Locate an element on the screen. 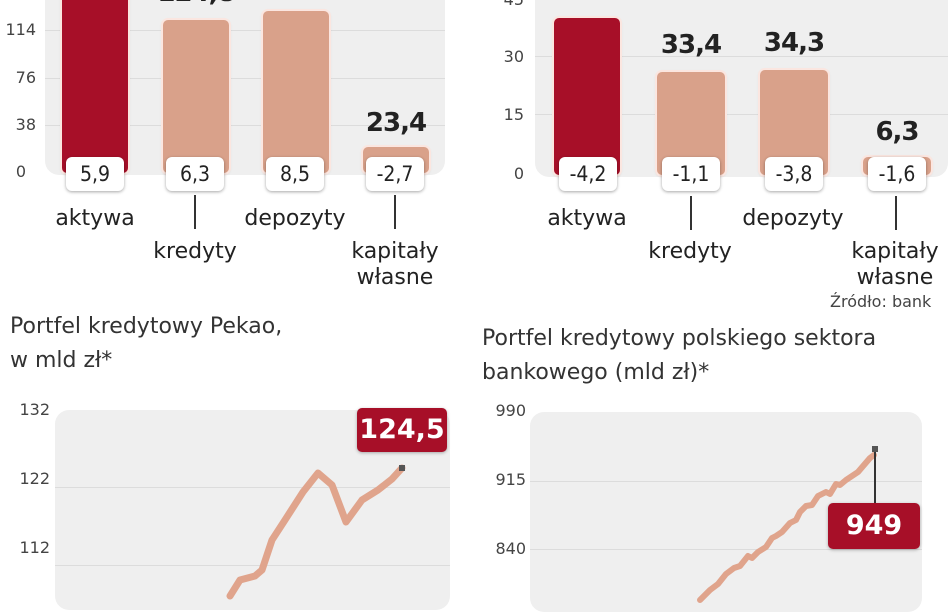 This screenshot has height=612, width=948. change-badge: -1,1 is located at coordinates (691, 174).